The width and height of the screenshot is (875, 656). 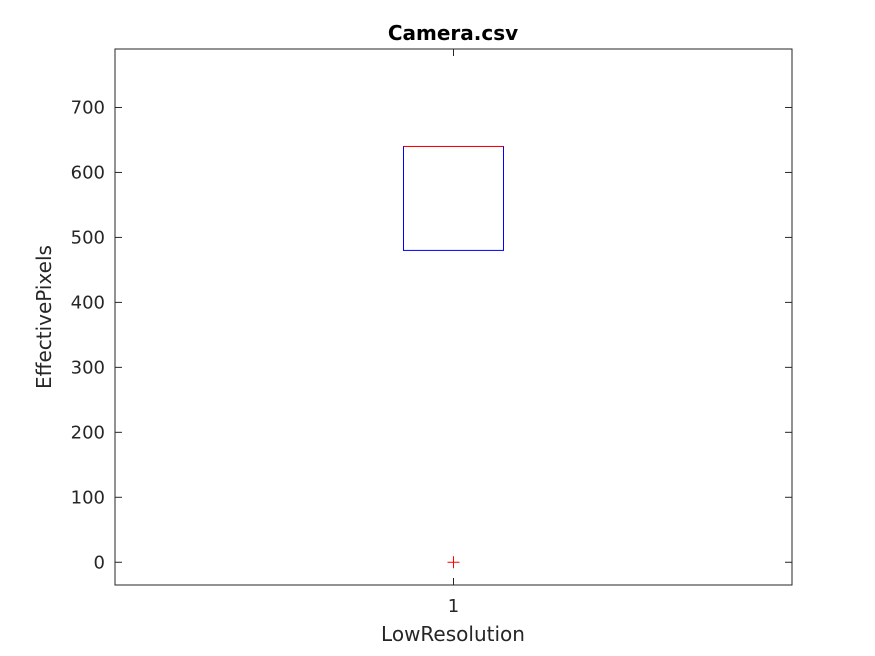 What do you see at coordinates (88, 237) in the screenshot?
I see `y-tick-label: 500` at bounding box center [88, 237].